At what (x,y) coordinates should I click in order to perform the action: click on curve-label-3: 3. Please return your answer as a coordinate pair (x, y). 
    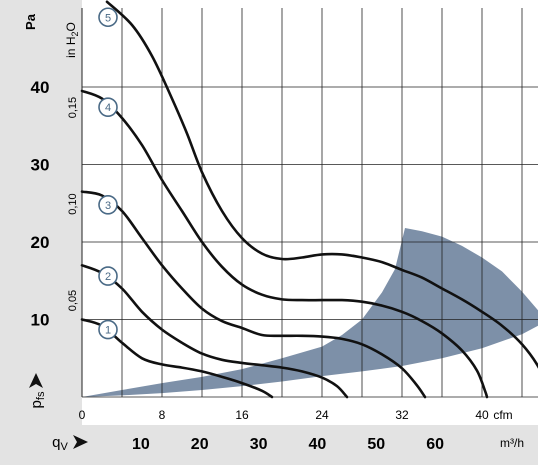
    Looking at the image, I should click on (108, 205).